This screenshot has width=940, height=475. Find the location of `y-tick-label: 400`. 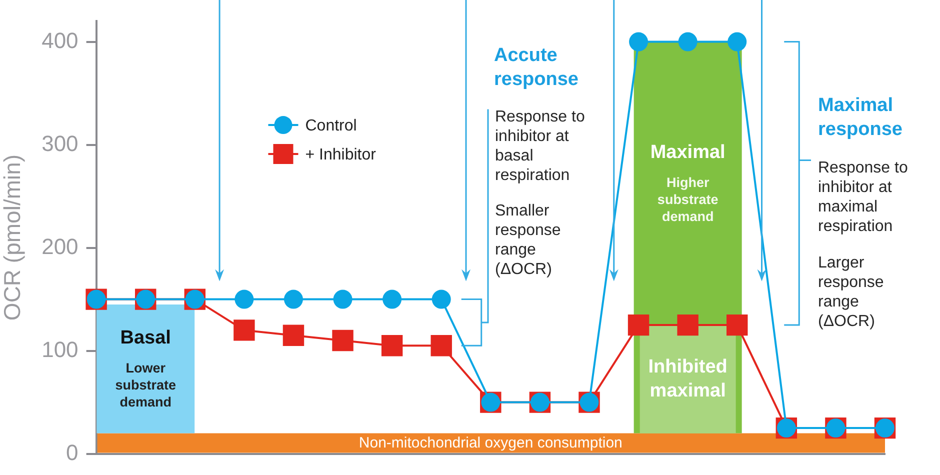

y-tick-label: 400 is located at coordinates (60, 40).